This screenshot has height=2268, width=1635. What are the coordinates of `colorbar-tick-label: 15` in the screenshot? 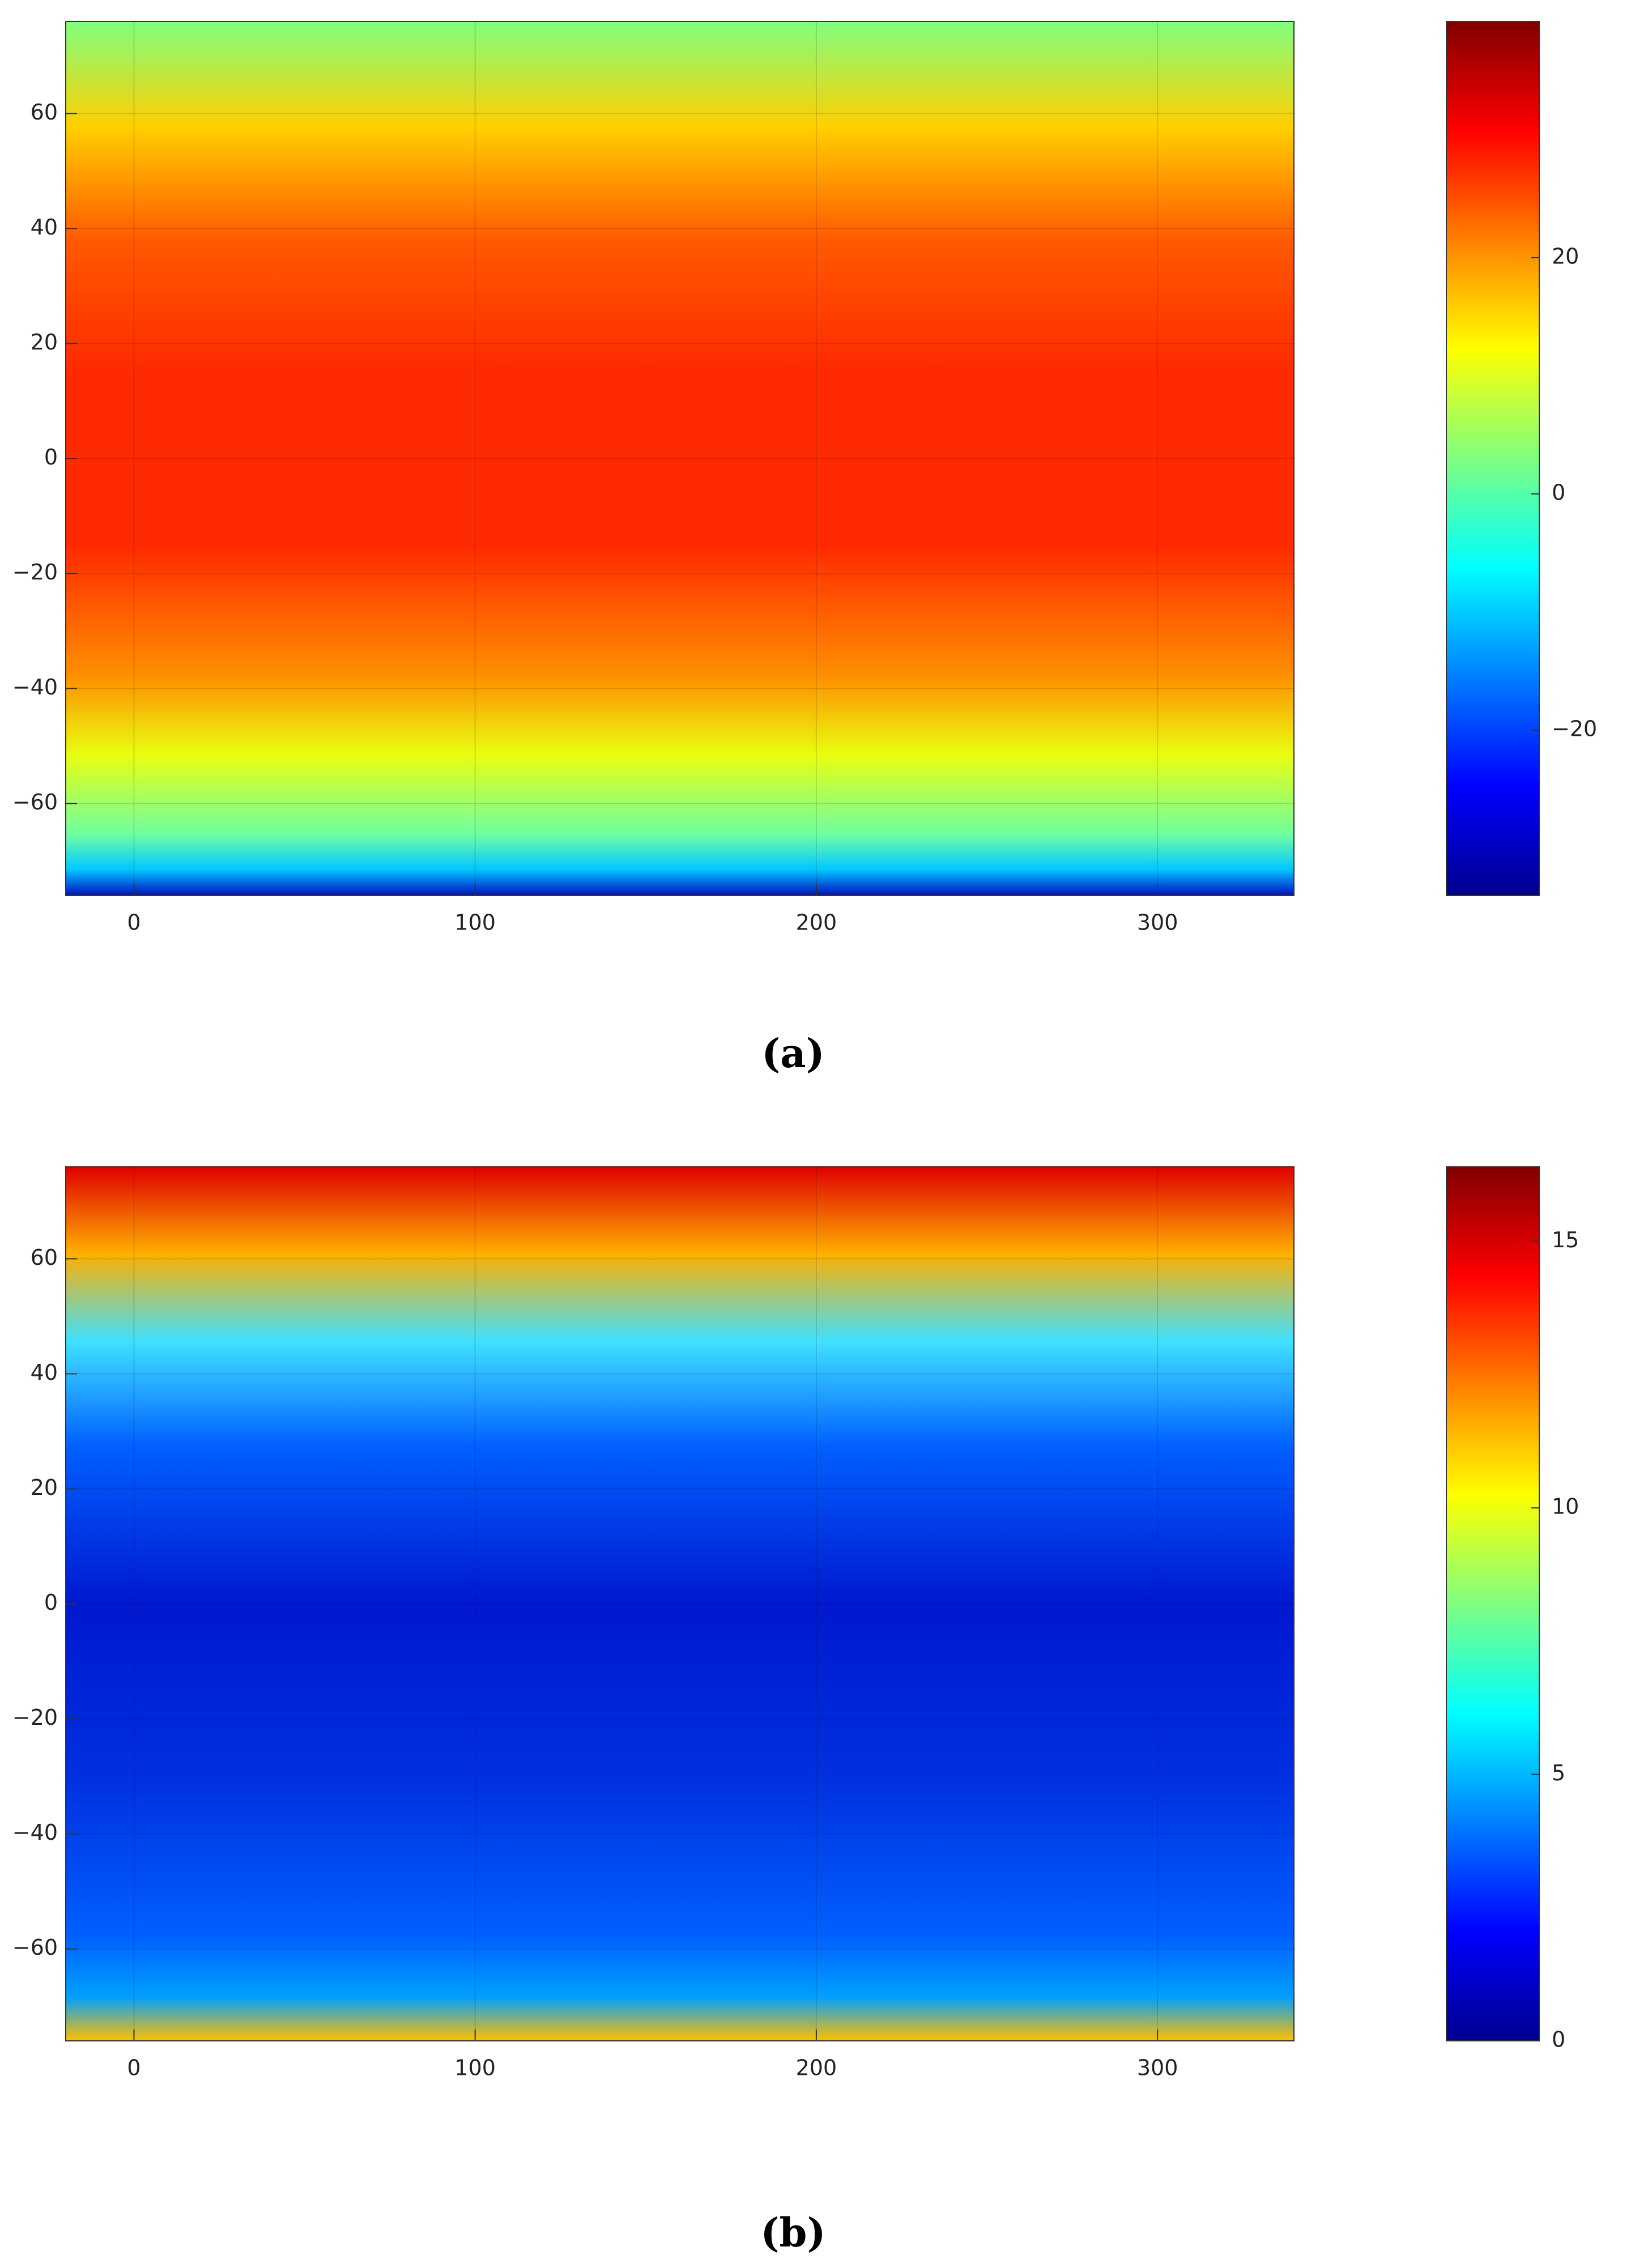 It's located at (1565, 1240).